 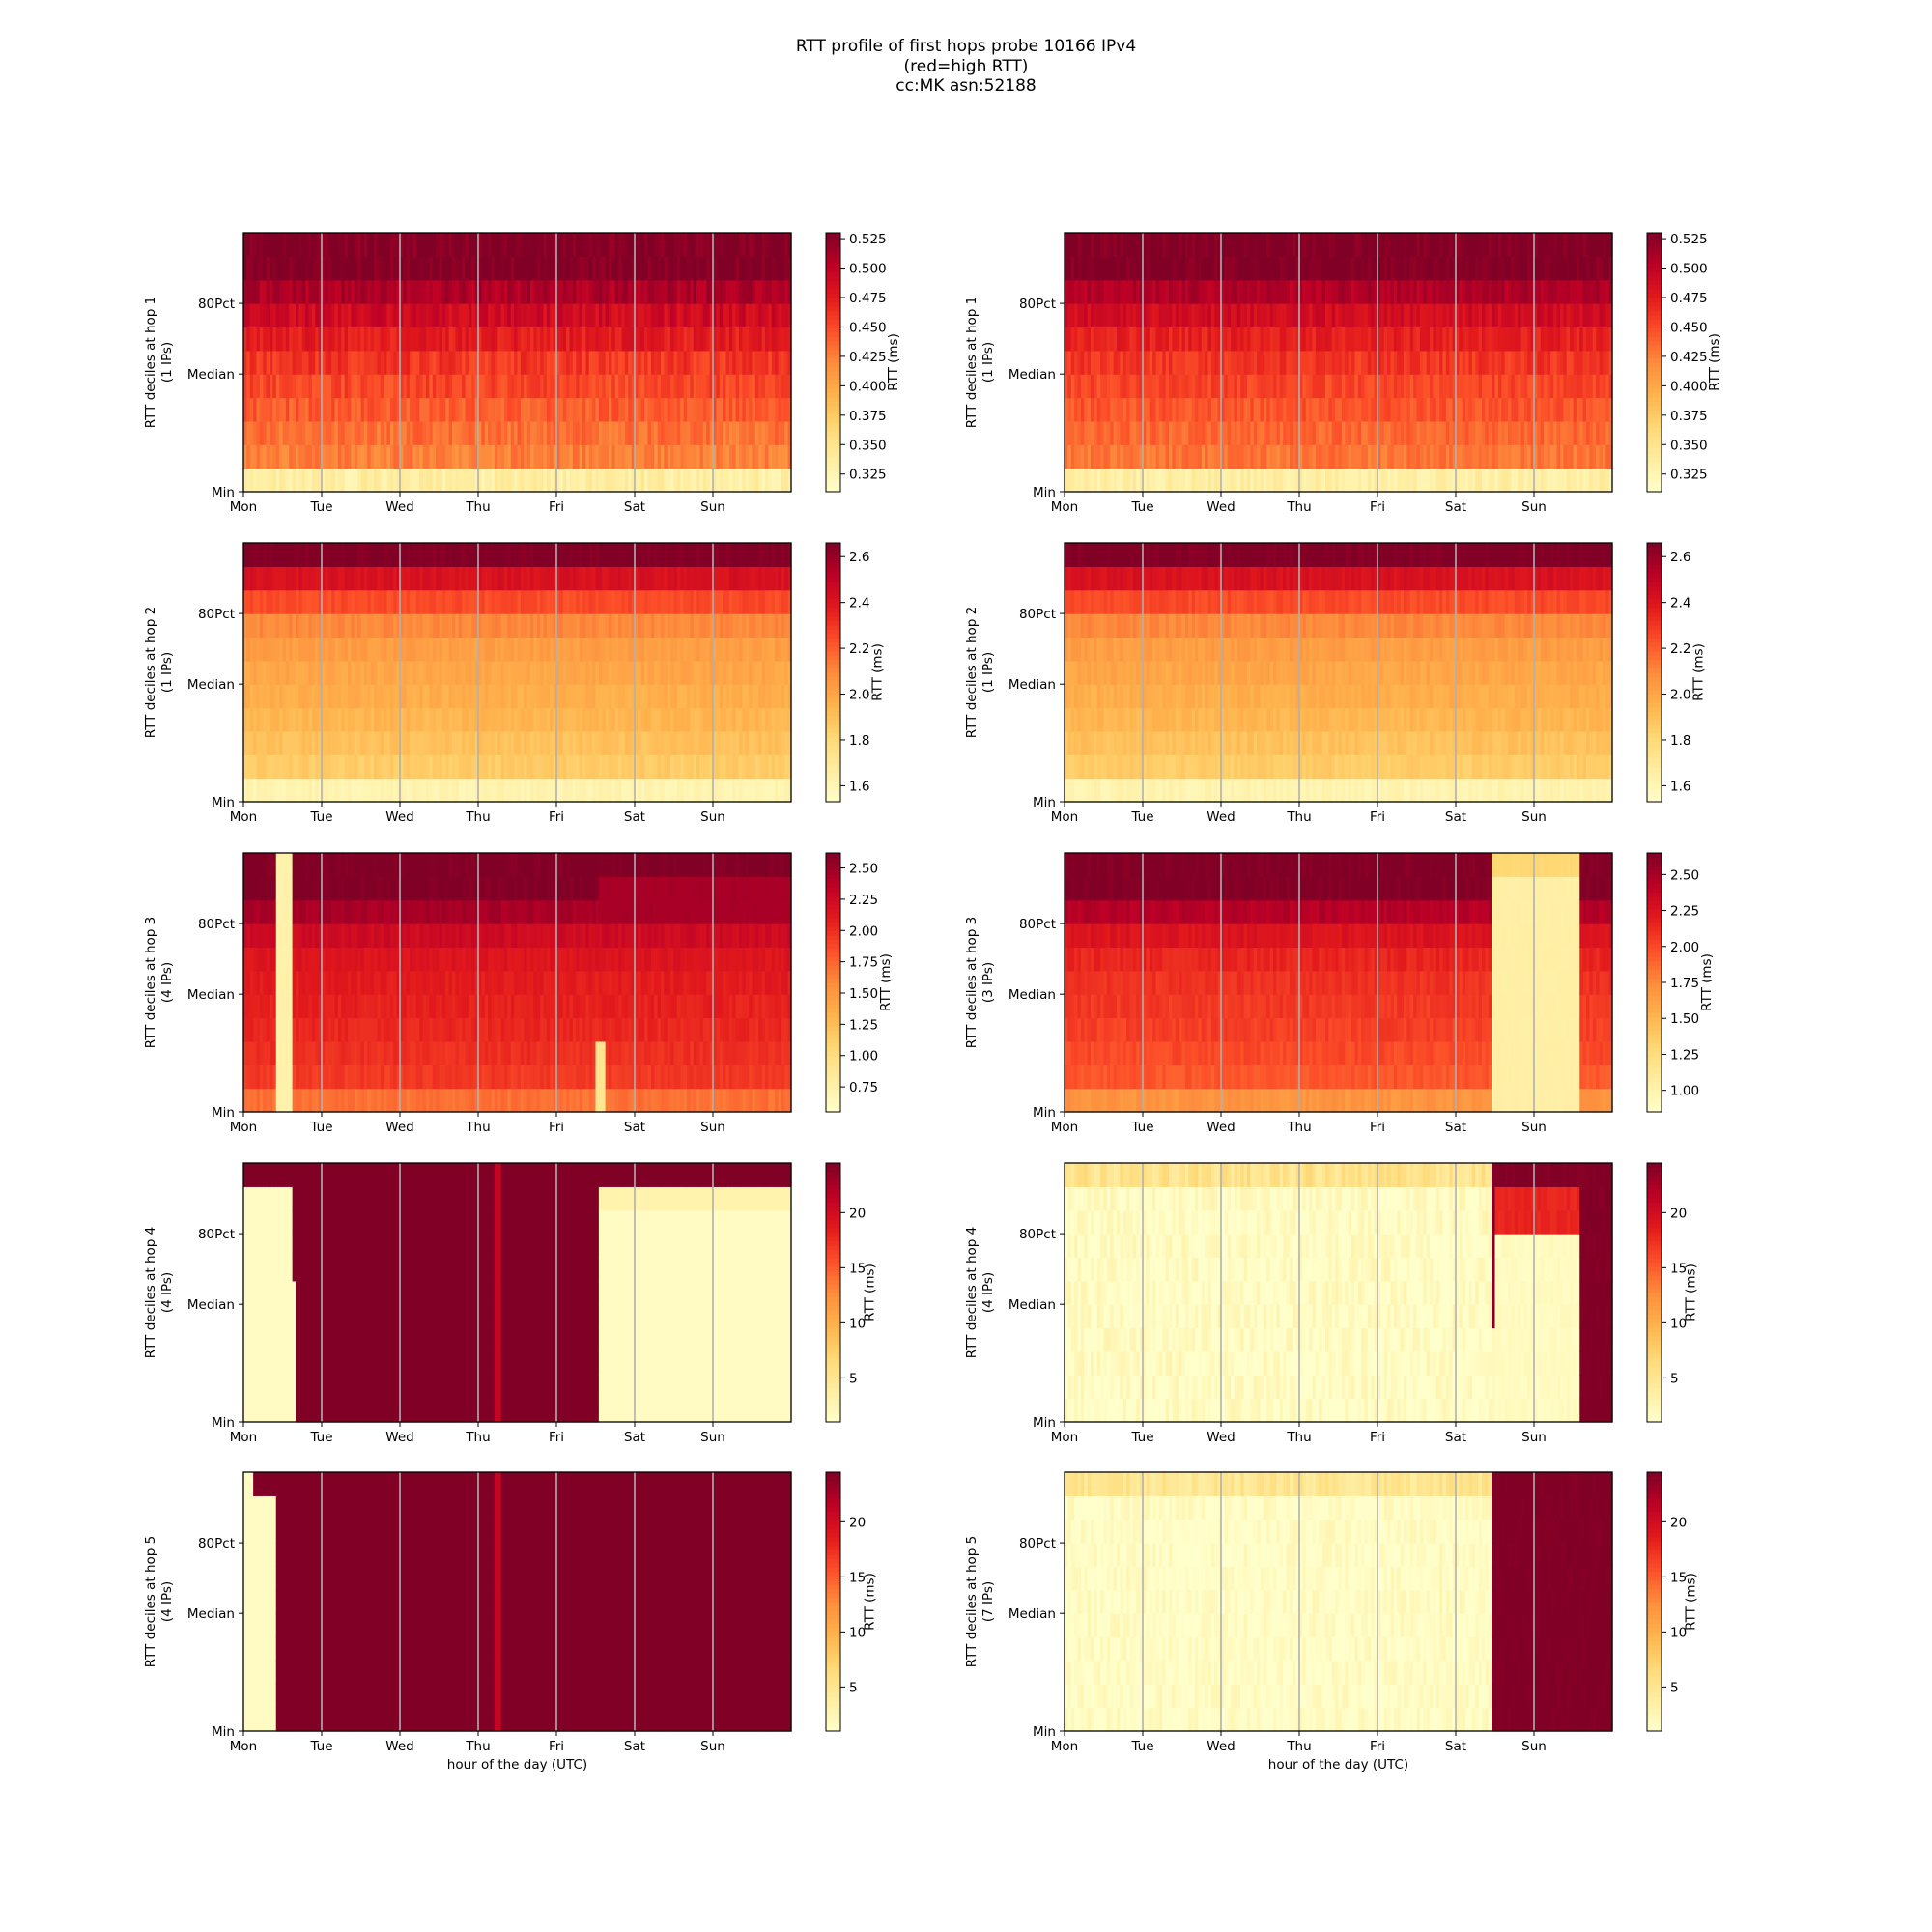 What do you see at coordinates (1689, 357) in the screenshot?
I see `colorbar-tick-label: 0.425` at bounding box center [1689, 357].